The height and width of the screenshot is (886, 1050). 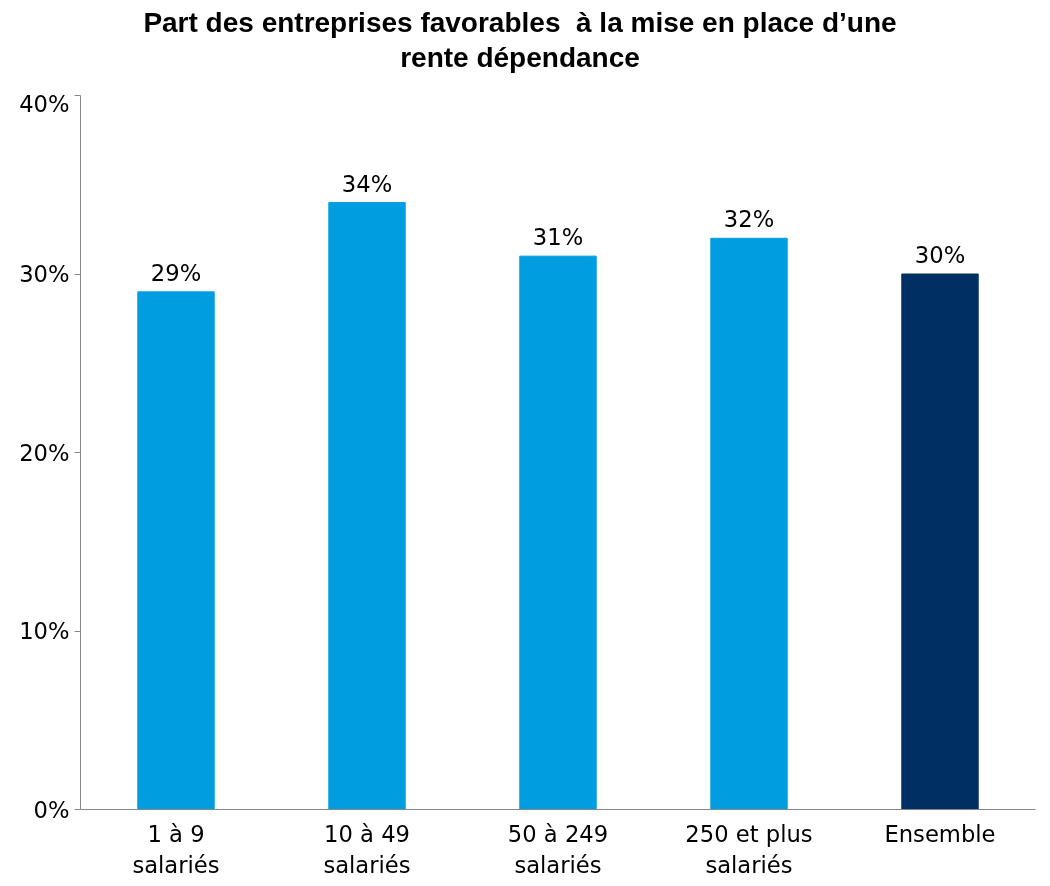 I want to click on data-label: 34%, so click(x=367, y=183).